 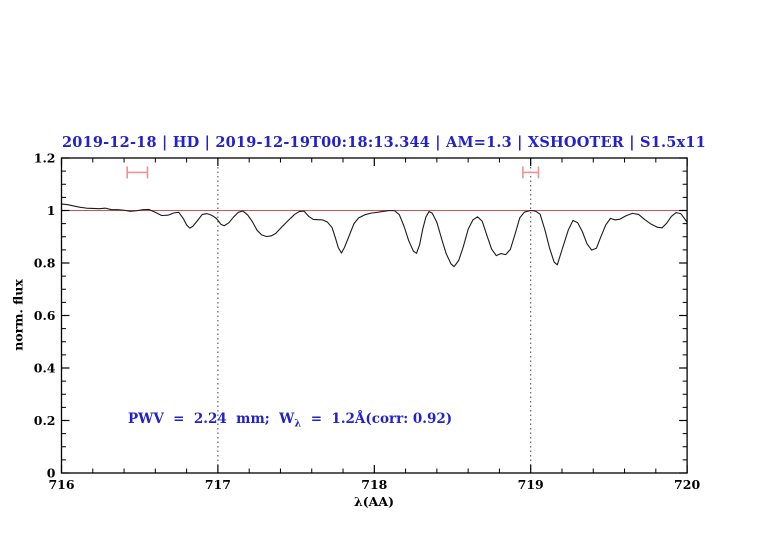 I want to click on y-tick-label: 0.6, so click(x=45, y=315).